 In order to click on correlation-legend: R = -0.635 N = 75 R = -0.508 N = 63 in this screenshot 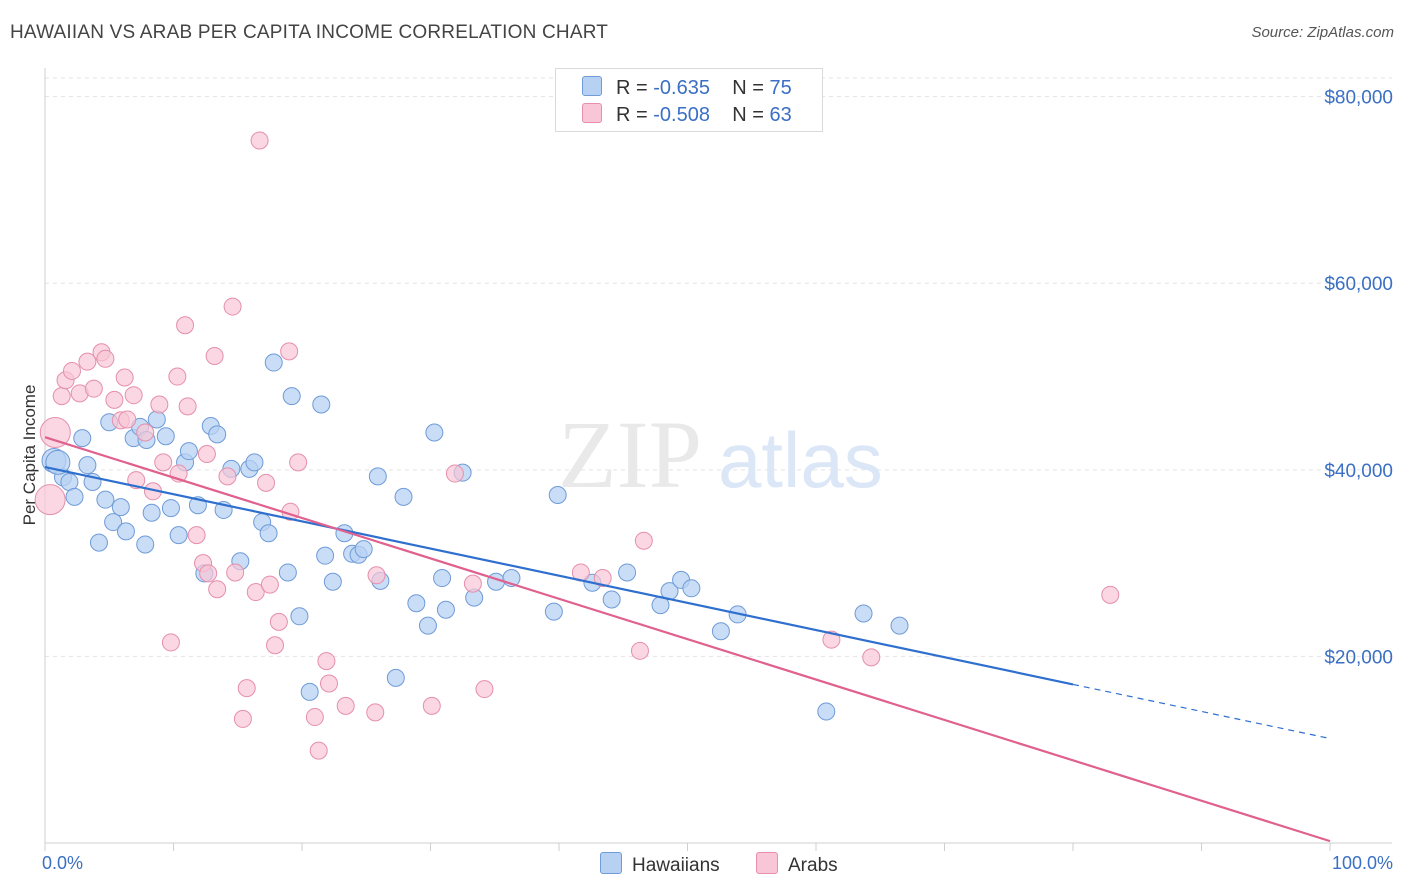, I will do `click(689, 100)`.